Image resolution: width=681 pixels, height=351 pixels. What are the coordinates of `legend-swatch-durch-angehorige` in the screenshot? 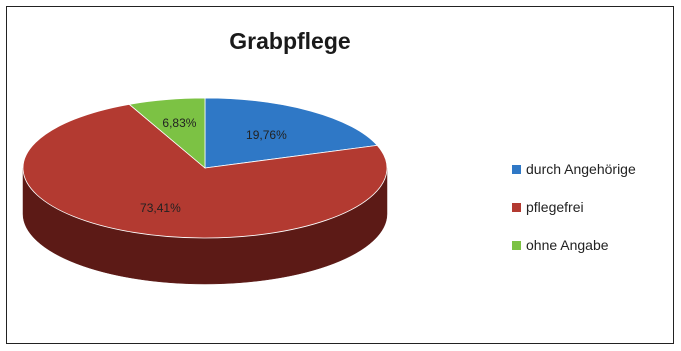 It's located at (516, 169).